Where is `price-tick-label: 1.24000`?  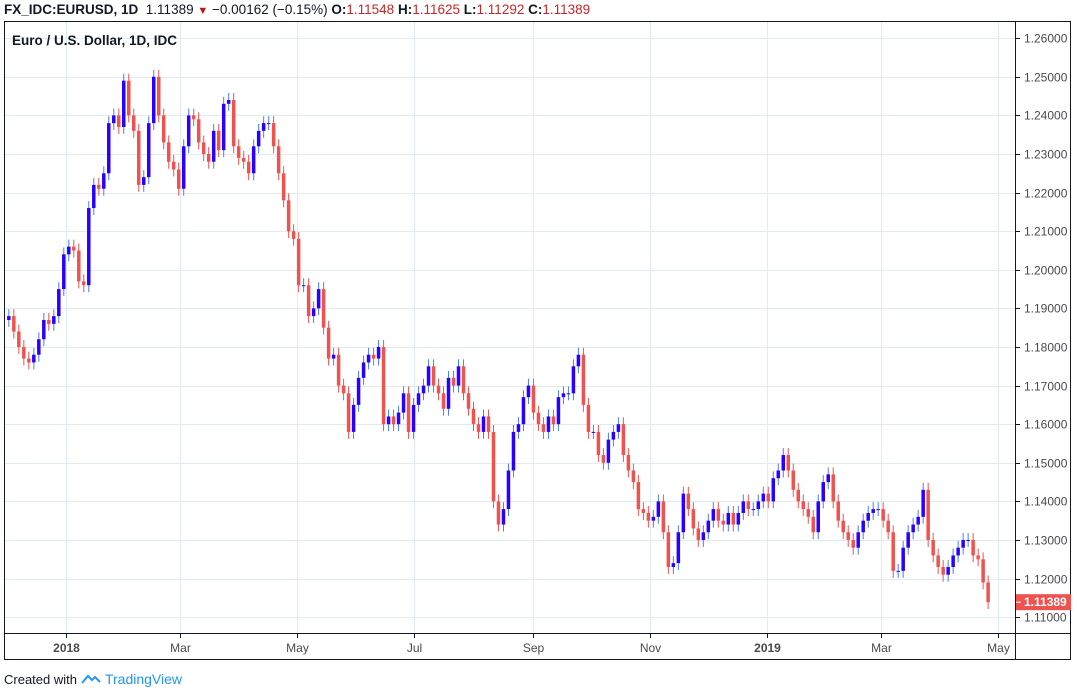 price-tick-label: 1.24000 is located at coordinates (1046, 116).